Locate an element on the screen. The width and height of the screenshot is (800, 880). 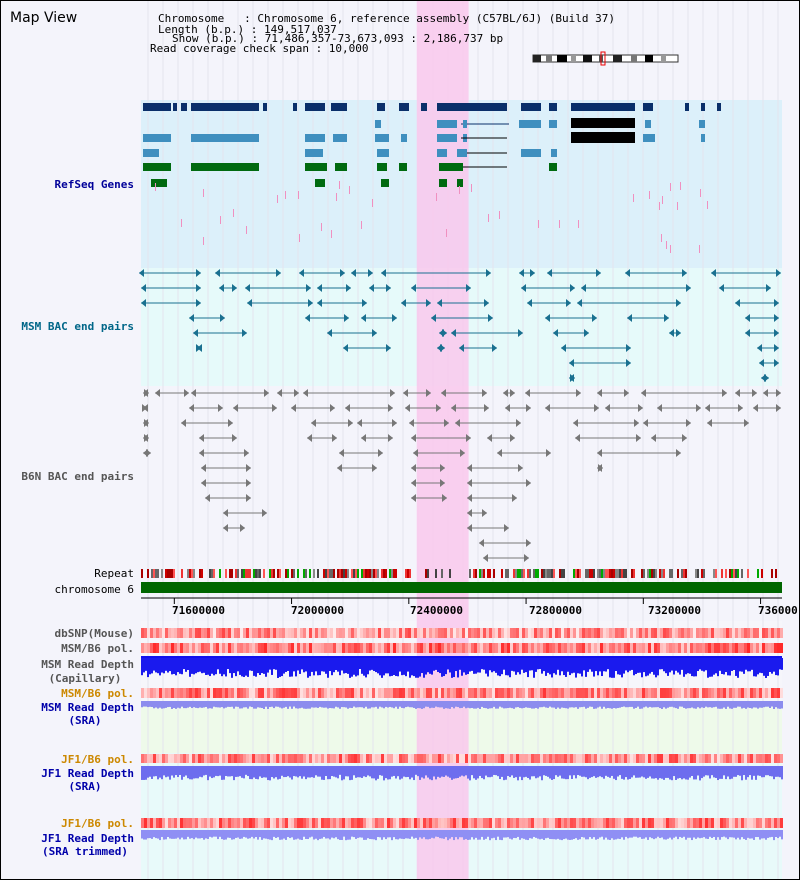
track-label-repeat: Repeat is located at coordinates (114, 573).